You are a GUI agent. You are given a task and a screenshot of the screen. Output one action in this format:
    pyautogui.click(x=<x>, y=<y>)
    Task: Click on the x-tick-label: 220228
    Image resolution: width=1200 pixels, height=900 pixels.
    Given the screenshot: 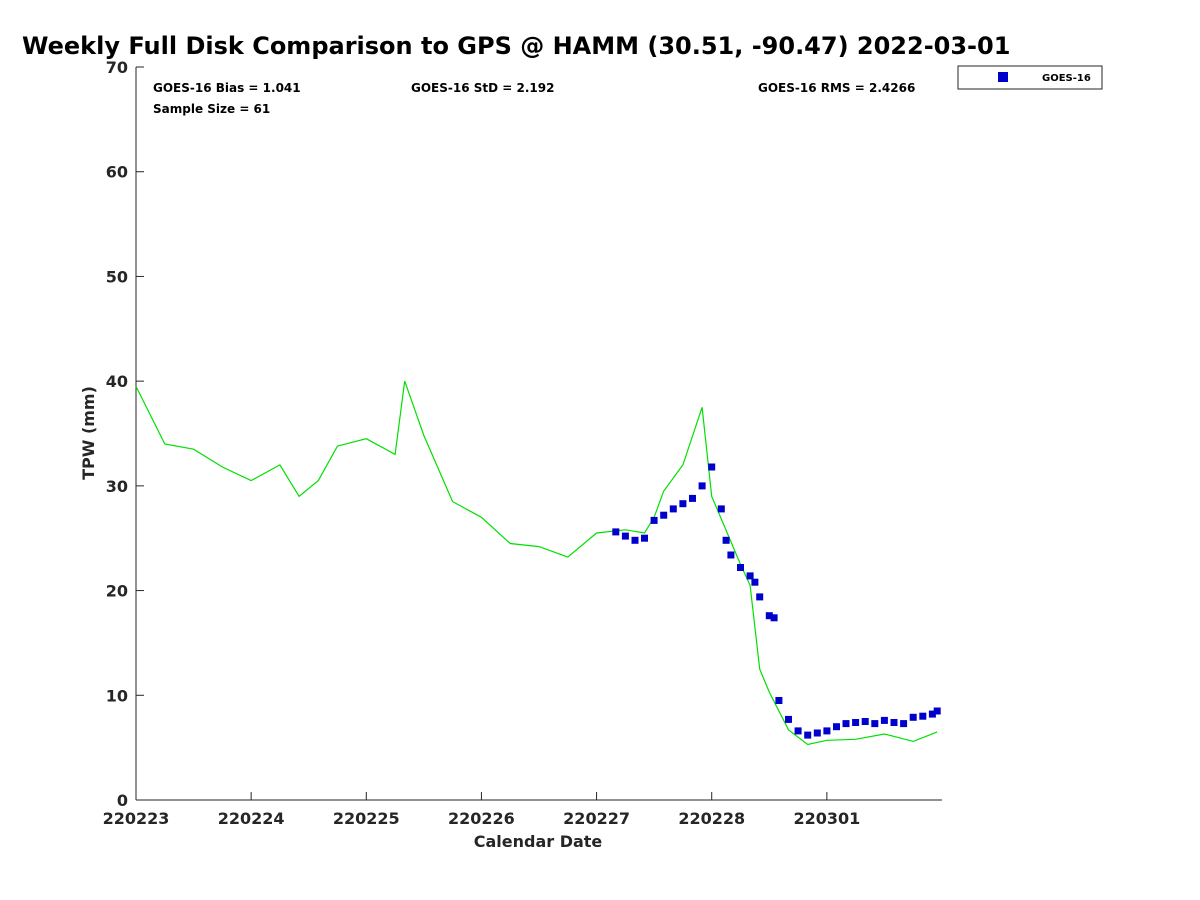 What is the action you would take?
    pyautogui.click(x=711, y=818)
    